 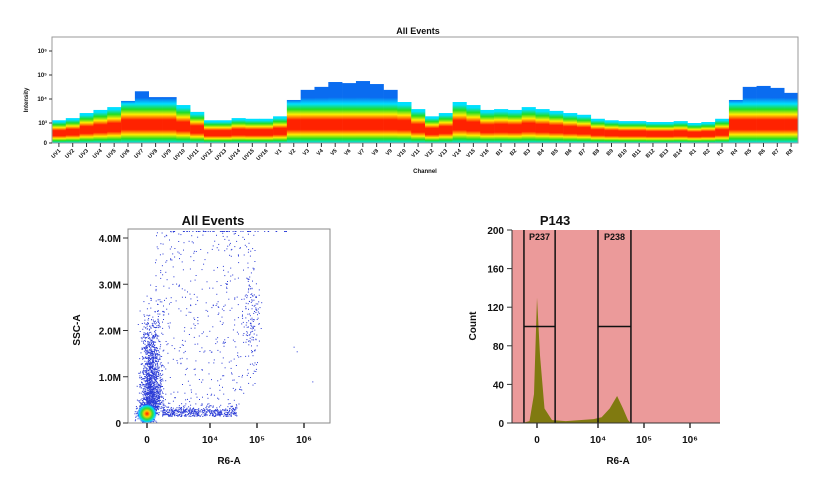 I want to click on channel-label: V4, so click(x=321, y=153).